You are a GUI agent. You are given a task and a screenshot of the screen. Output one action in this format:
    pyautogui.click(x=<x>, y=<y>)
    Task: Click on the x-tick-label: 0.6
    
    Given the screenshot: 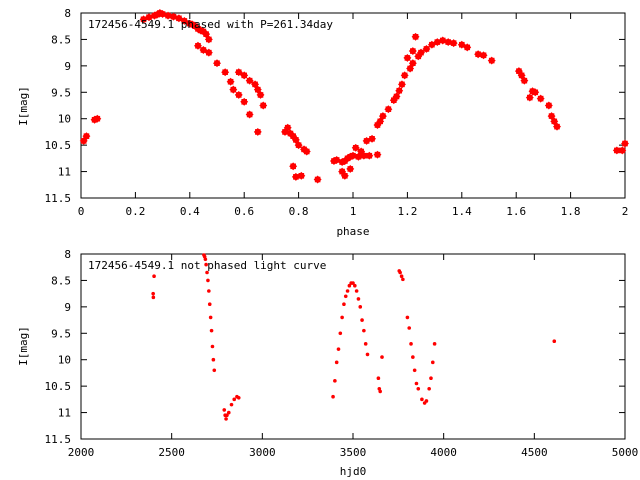 What is the action you would take?
    pyautogui.click(x=244, y=211)
    